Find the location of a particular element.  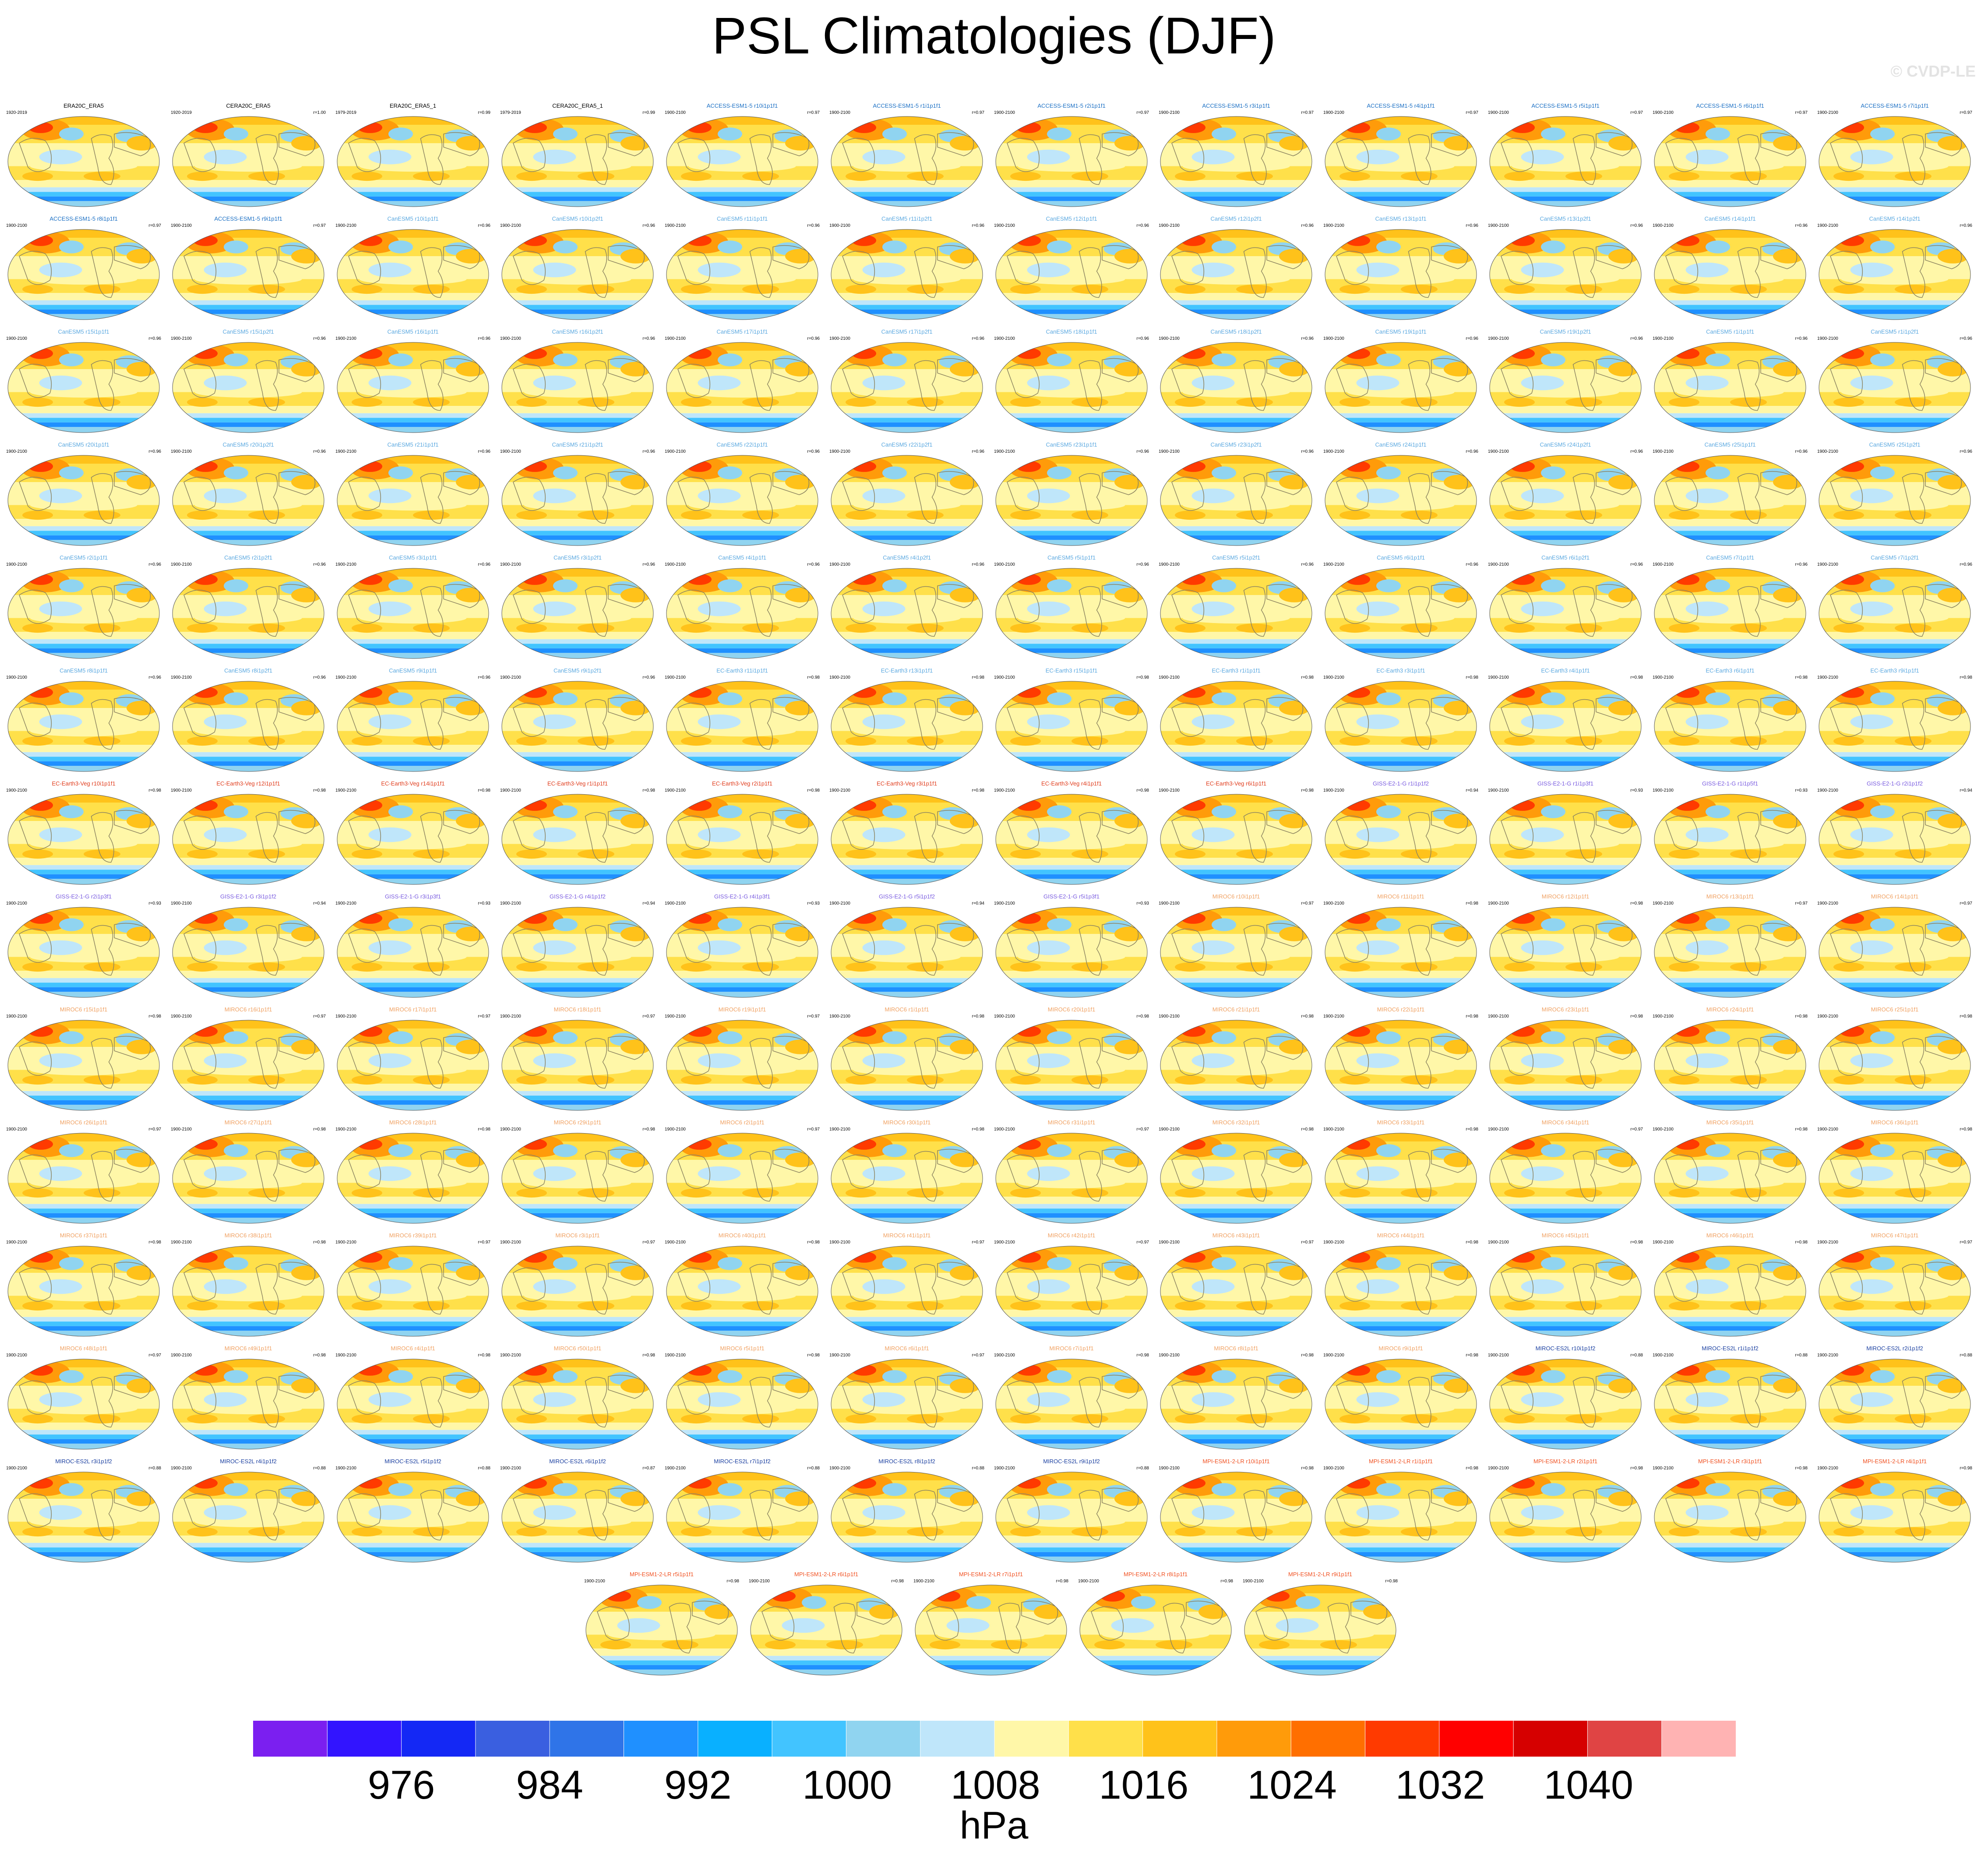

map-border is located at coordinates (248, 161).